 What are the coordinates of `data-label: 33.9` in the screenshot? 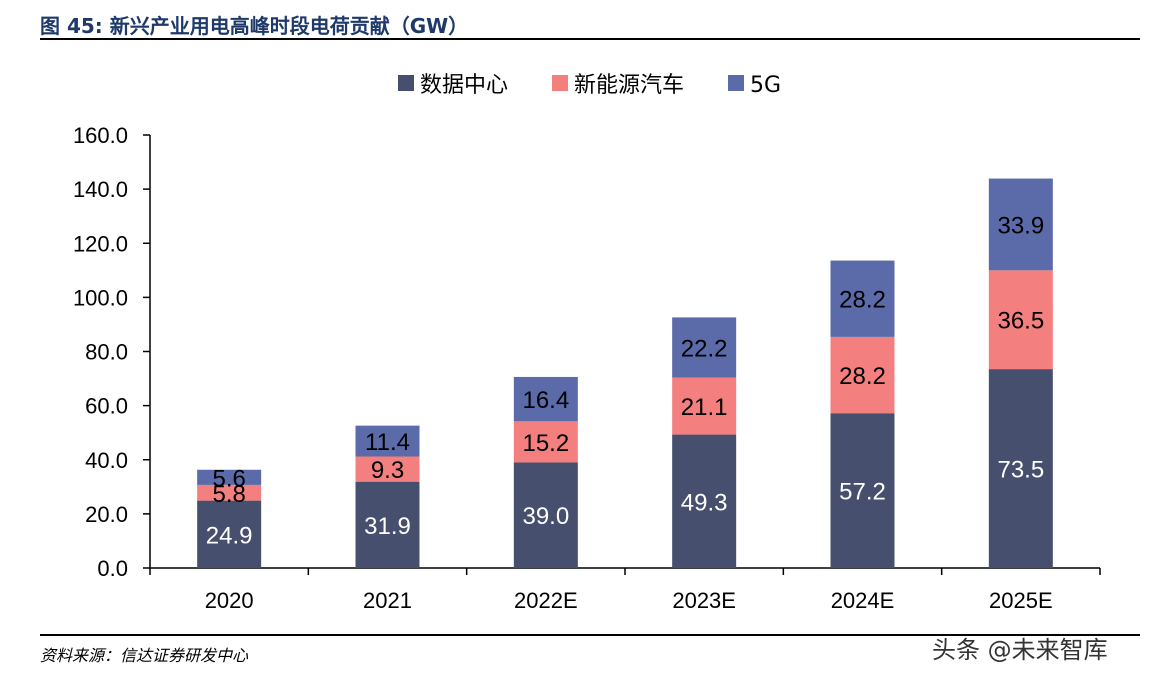 It's located at (1020, 225).